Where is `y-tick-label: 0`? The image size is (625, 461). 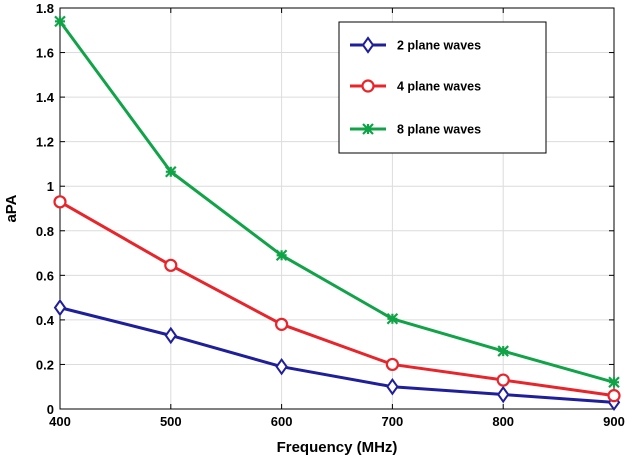
y-tick-label: 0 is located at coordinates (50, 409).